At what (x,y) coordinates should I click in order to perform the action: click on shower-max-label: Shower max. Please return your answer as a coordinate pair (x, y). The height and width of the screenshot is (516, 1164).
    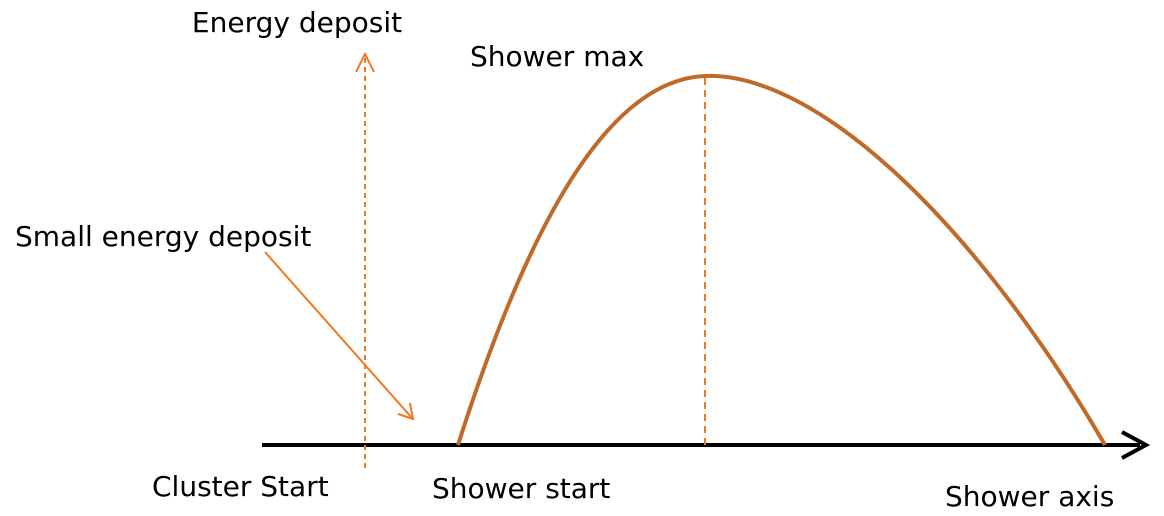
    Looking at the image, I should click on (557, 56).